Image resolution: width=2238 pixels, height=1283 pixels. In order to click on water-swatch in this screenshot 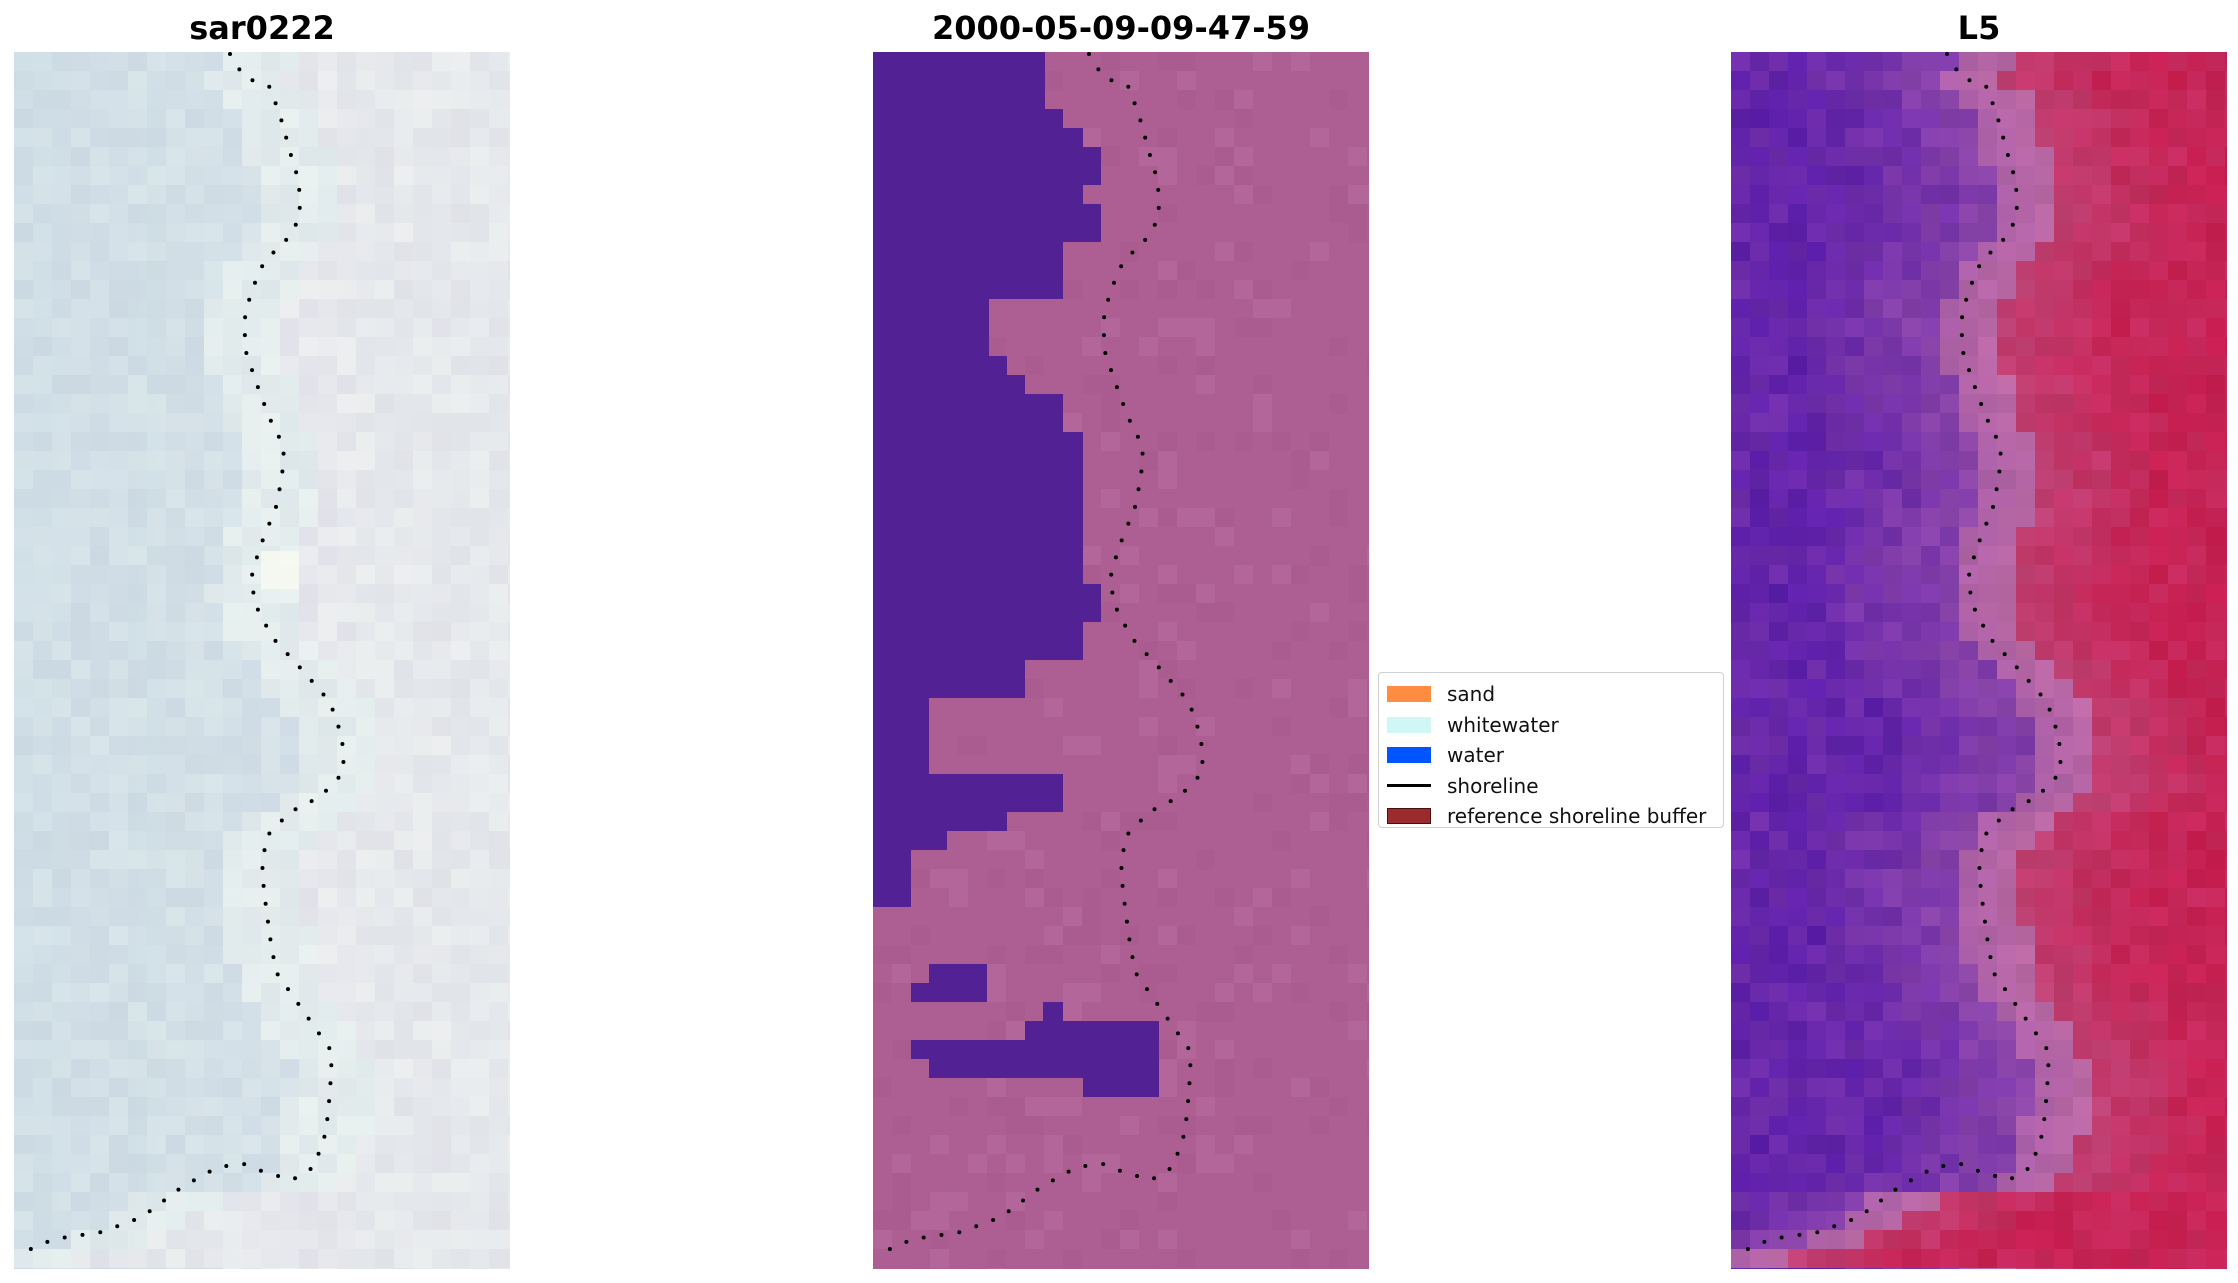, I will do `click(1409, 755)`.